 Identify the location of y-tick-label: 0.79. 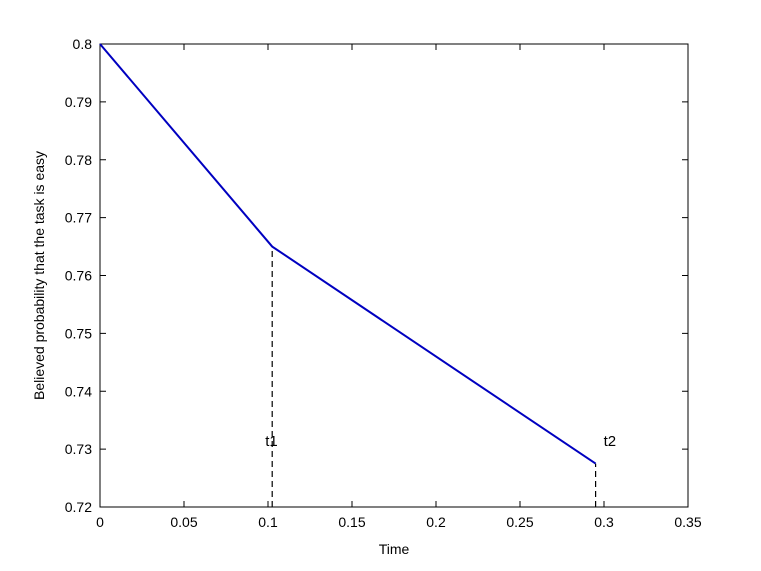
(78, 102).